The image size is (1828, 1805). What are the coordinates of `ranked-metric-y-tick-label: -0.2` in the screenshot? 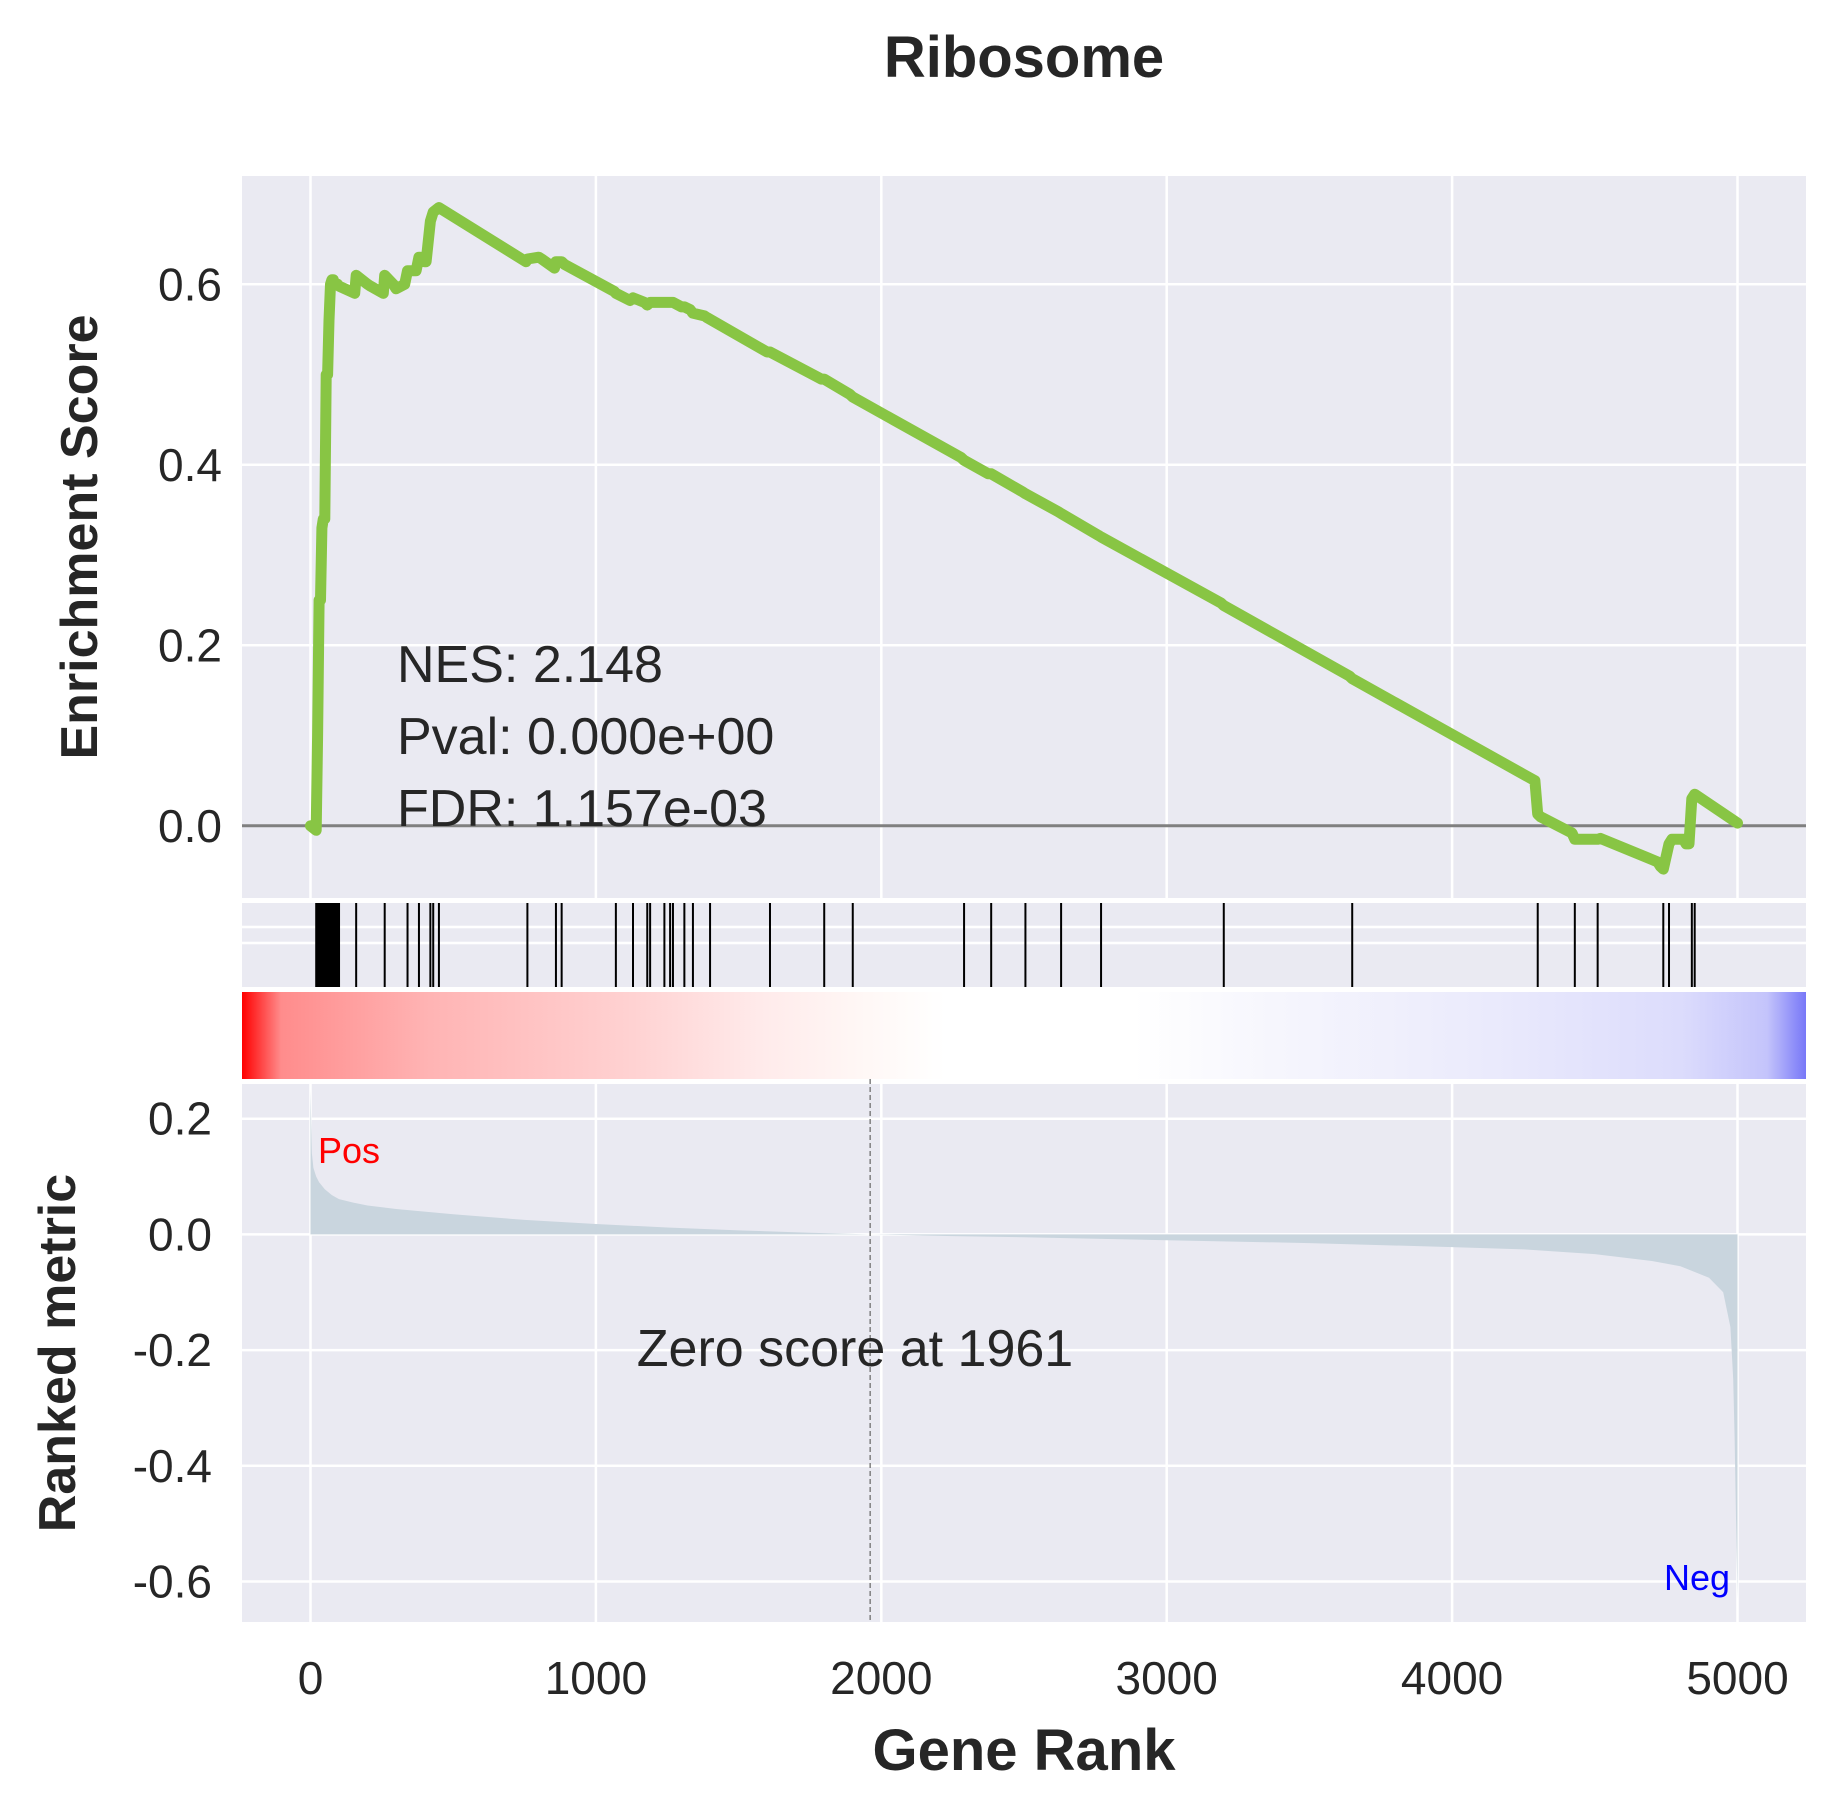 It's located at (172, 1350).